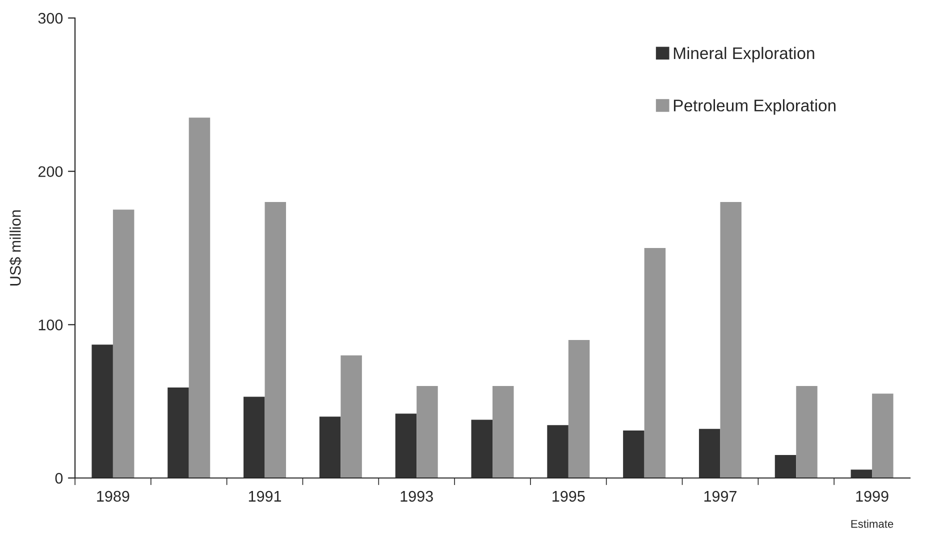  Describe the element at coordinates (720, 496) in the screenshot. I see `x-tick-label: 1997` at that location.